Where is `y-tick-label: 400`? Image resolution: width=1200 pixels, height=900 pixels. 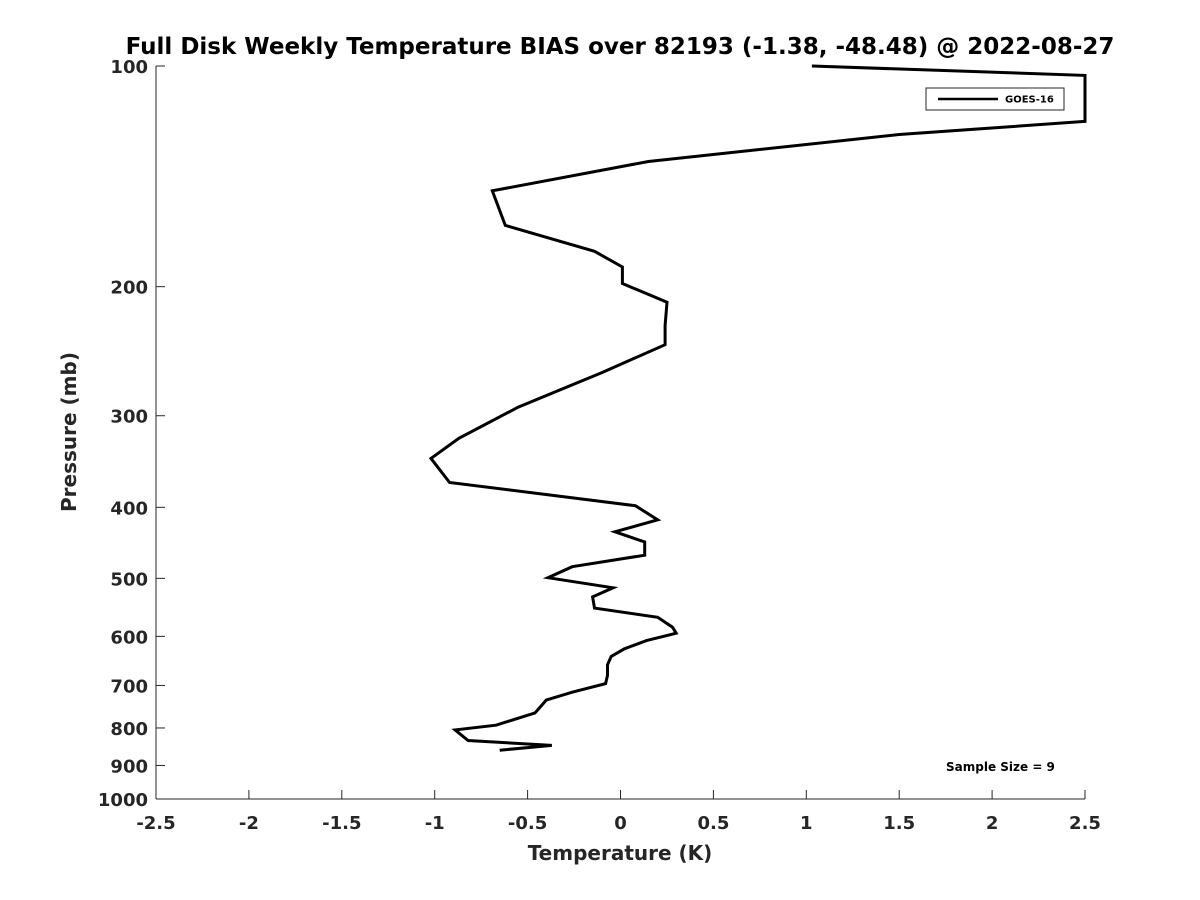
y-tick-label: 400 is located at coordinates (129, 508).